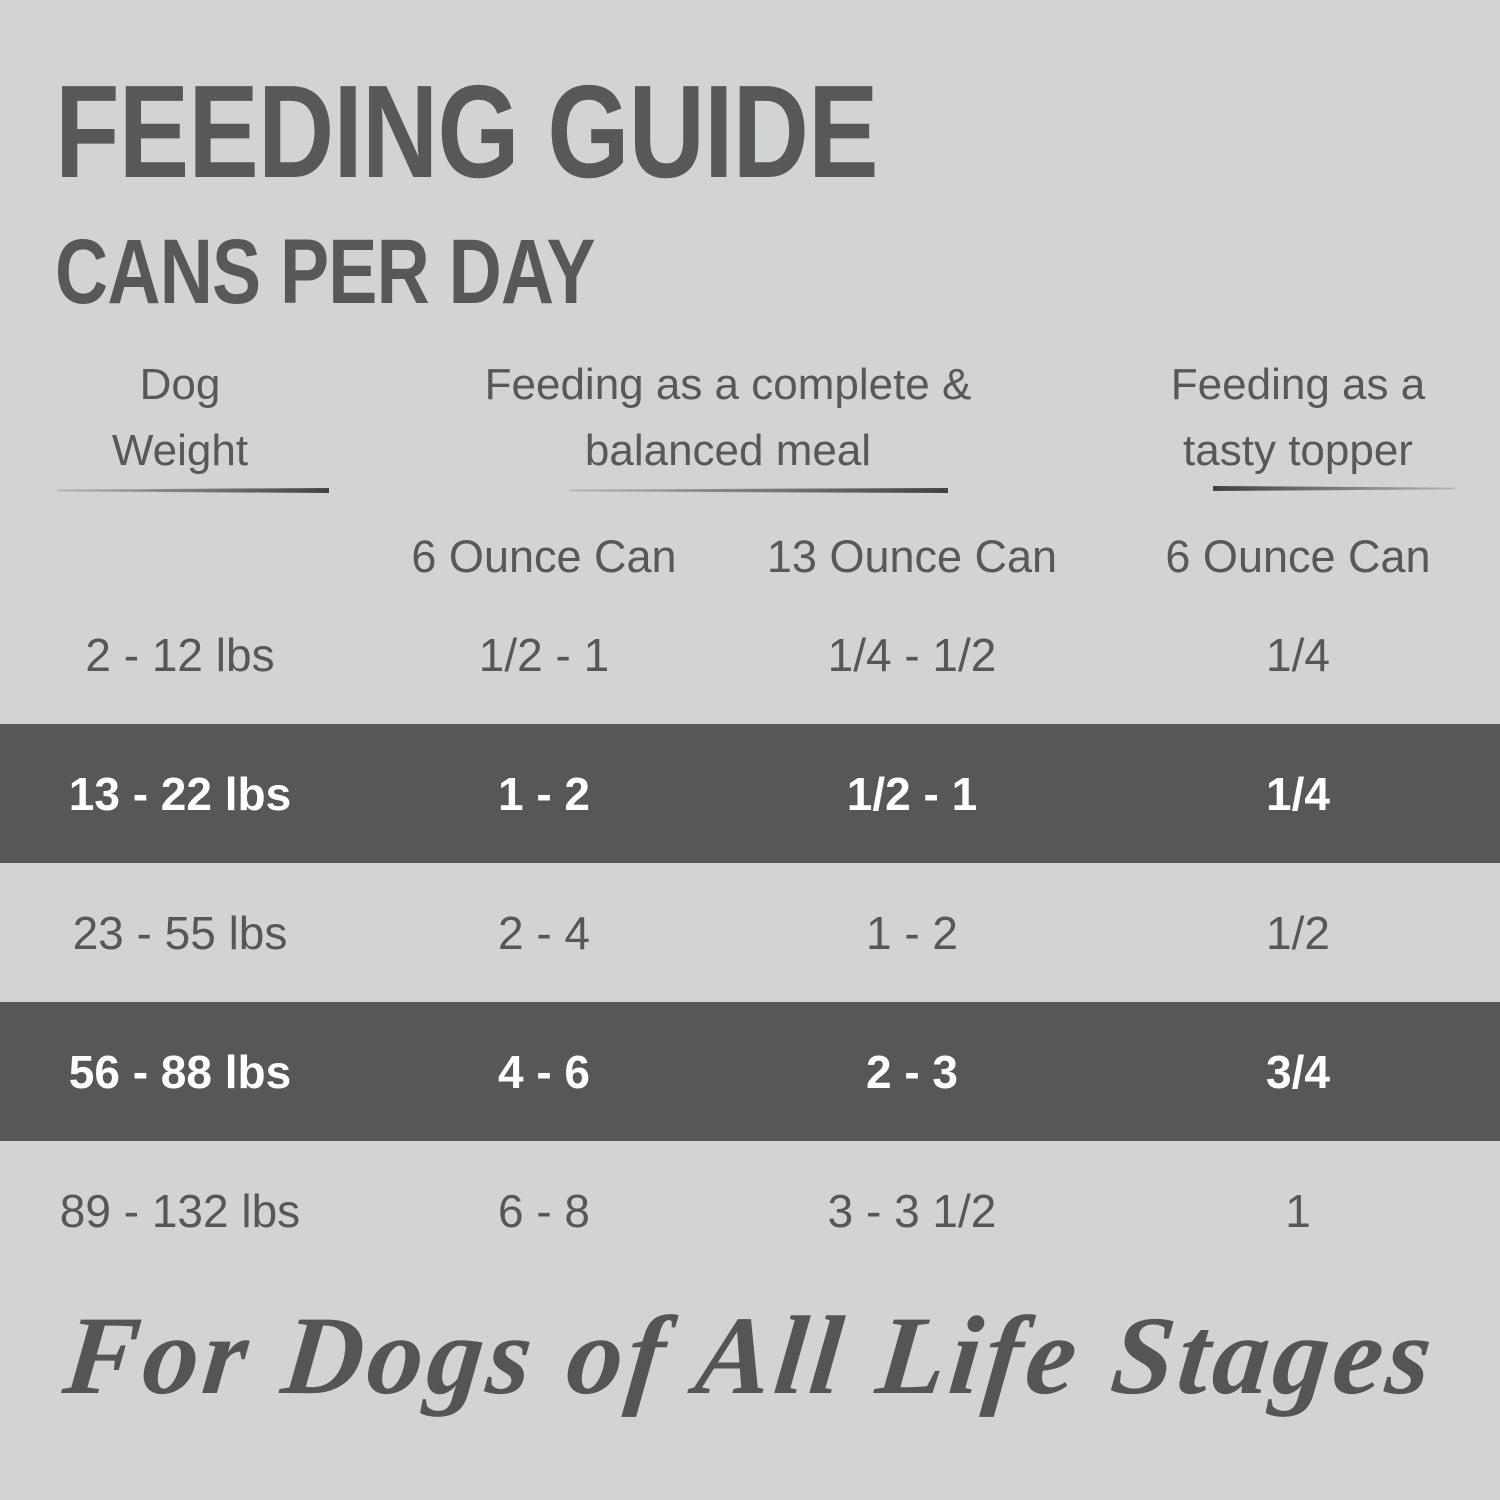  Describe the element at coordinates (180, 654) in the screenshot. I see `dog-weight-value: 2 - 12 lbs` at that location.